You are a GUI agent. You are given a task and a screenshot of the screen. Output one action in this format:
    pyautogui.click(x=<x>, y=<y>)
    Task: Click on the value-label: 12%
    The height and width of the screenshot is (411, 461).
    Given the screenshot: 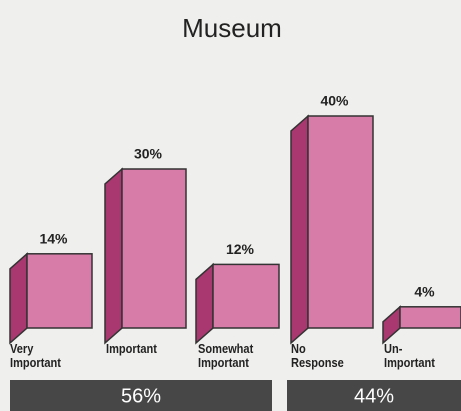 What is the action you would take?
    pyautogui.click(x=240, y=249)
    